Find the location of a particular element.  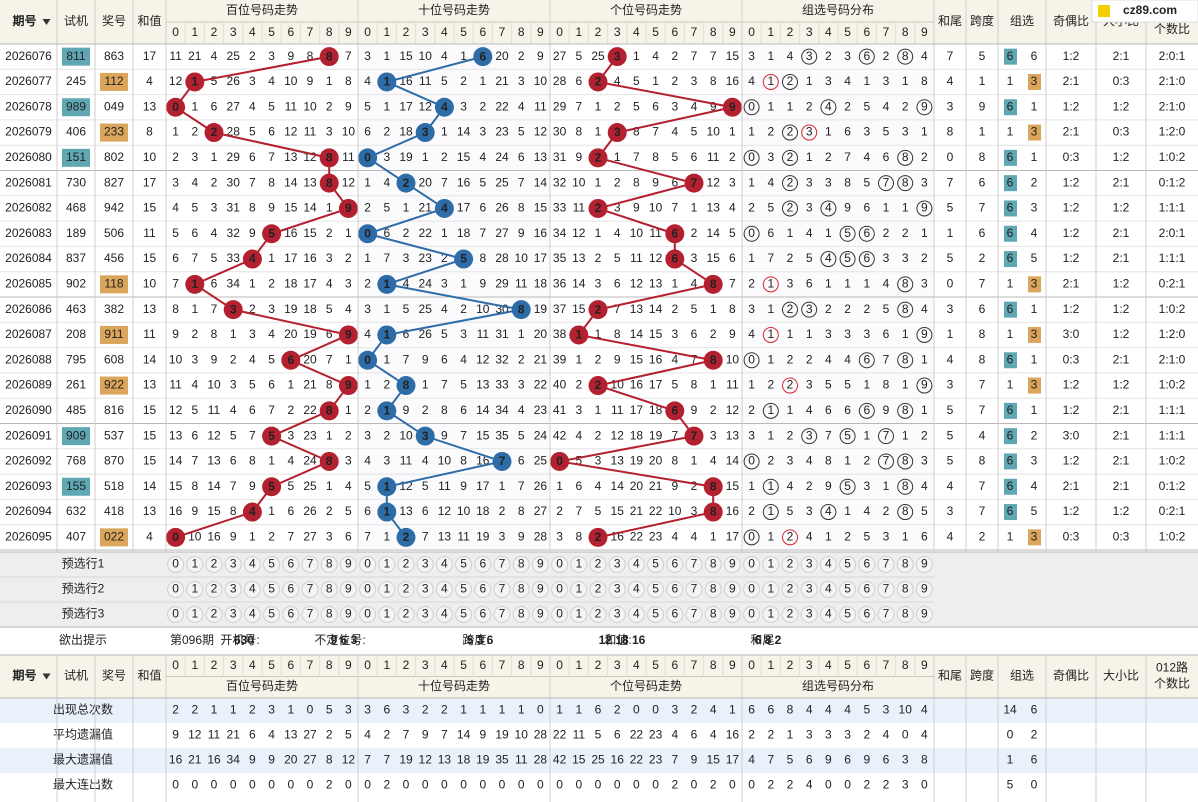

group-missing: 7 is located at coordinates (770, 258).